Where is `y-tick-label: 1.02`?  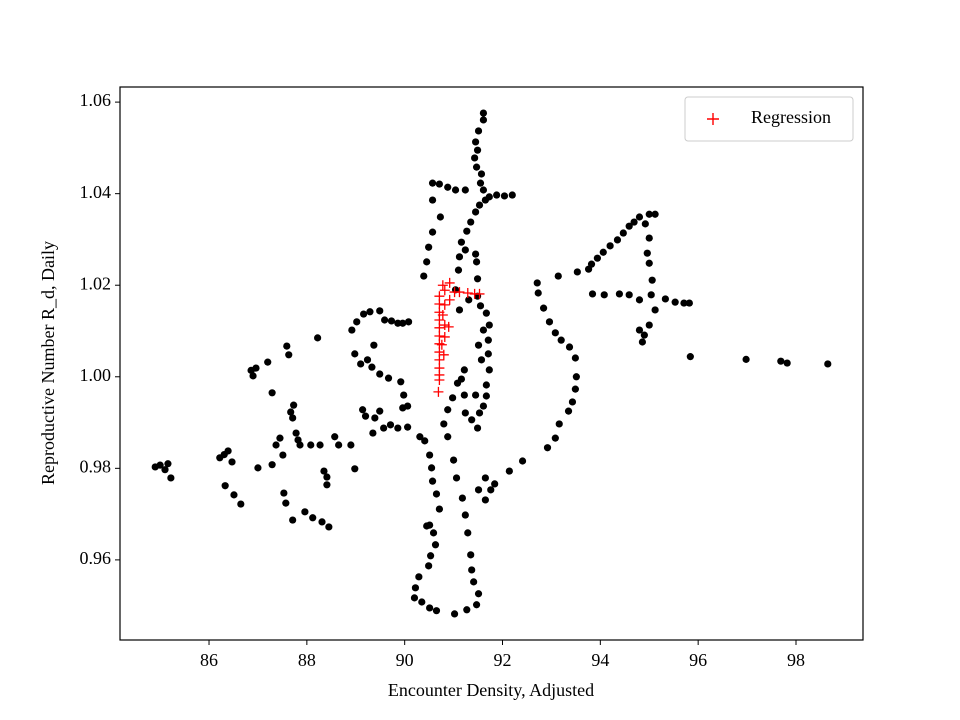 y-tick-label: 1.02 is located at coordinates (96, 283).